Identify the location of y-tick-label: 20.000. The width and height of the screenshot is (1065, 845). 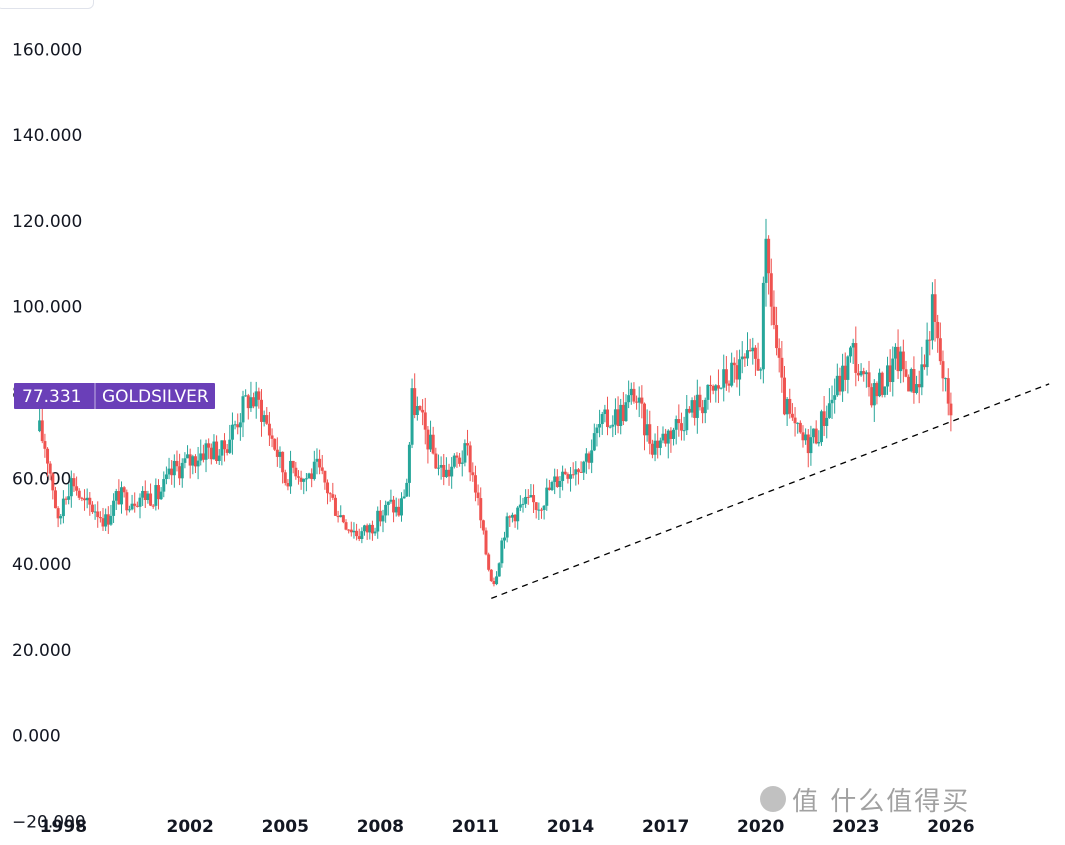
(41, 651).